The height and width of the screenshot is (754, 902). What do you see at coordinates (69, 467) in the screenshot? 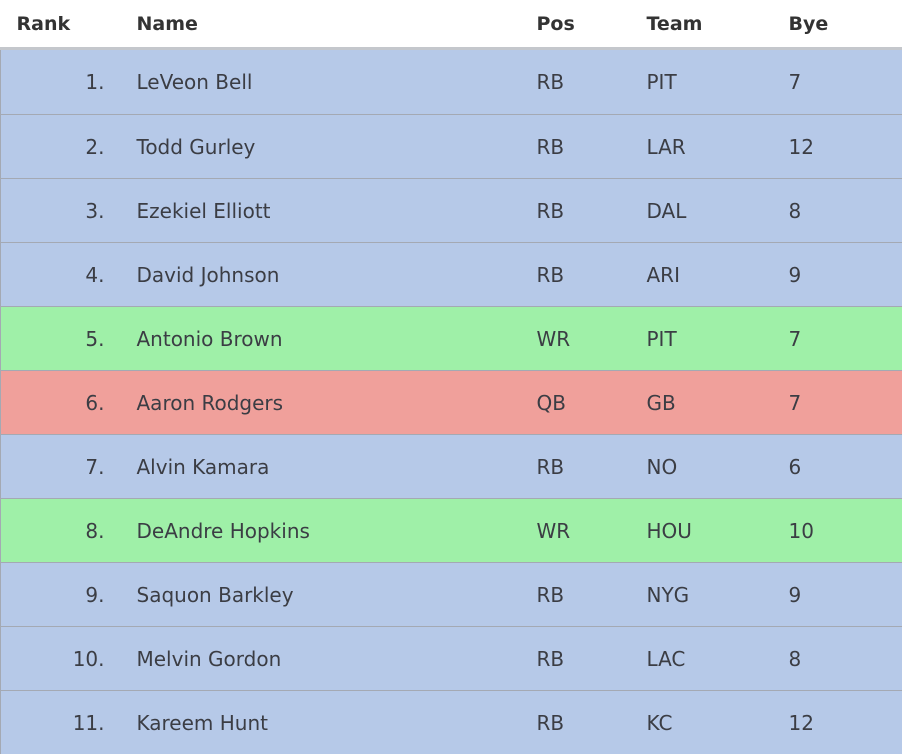
I see `rank-cell: 7.` at bounding box center [69, 467].